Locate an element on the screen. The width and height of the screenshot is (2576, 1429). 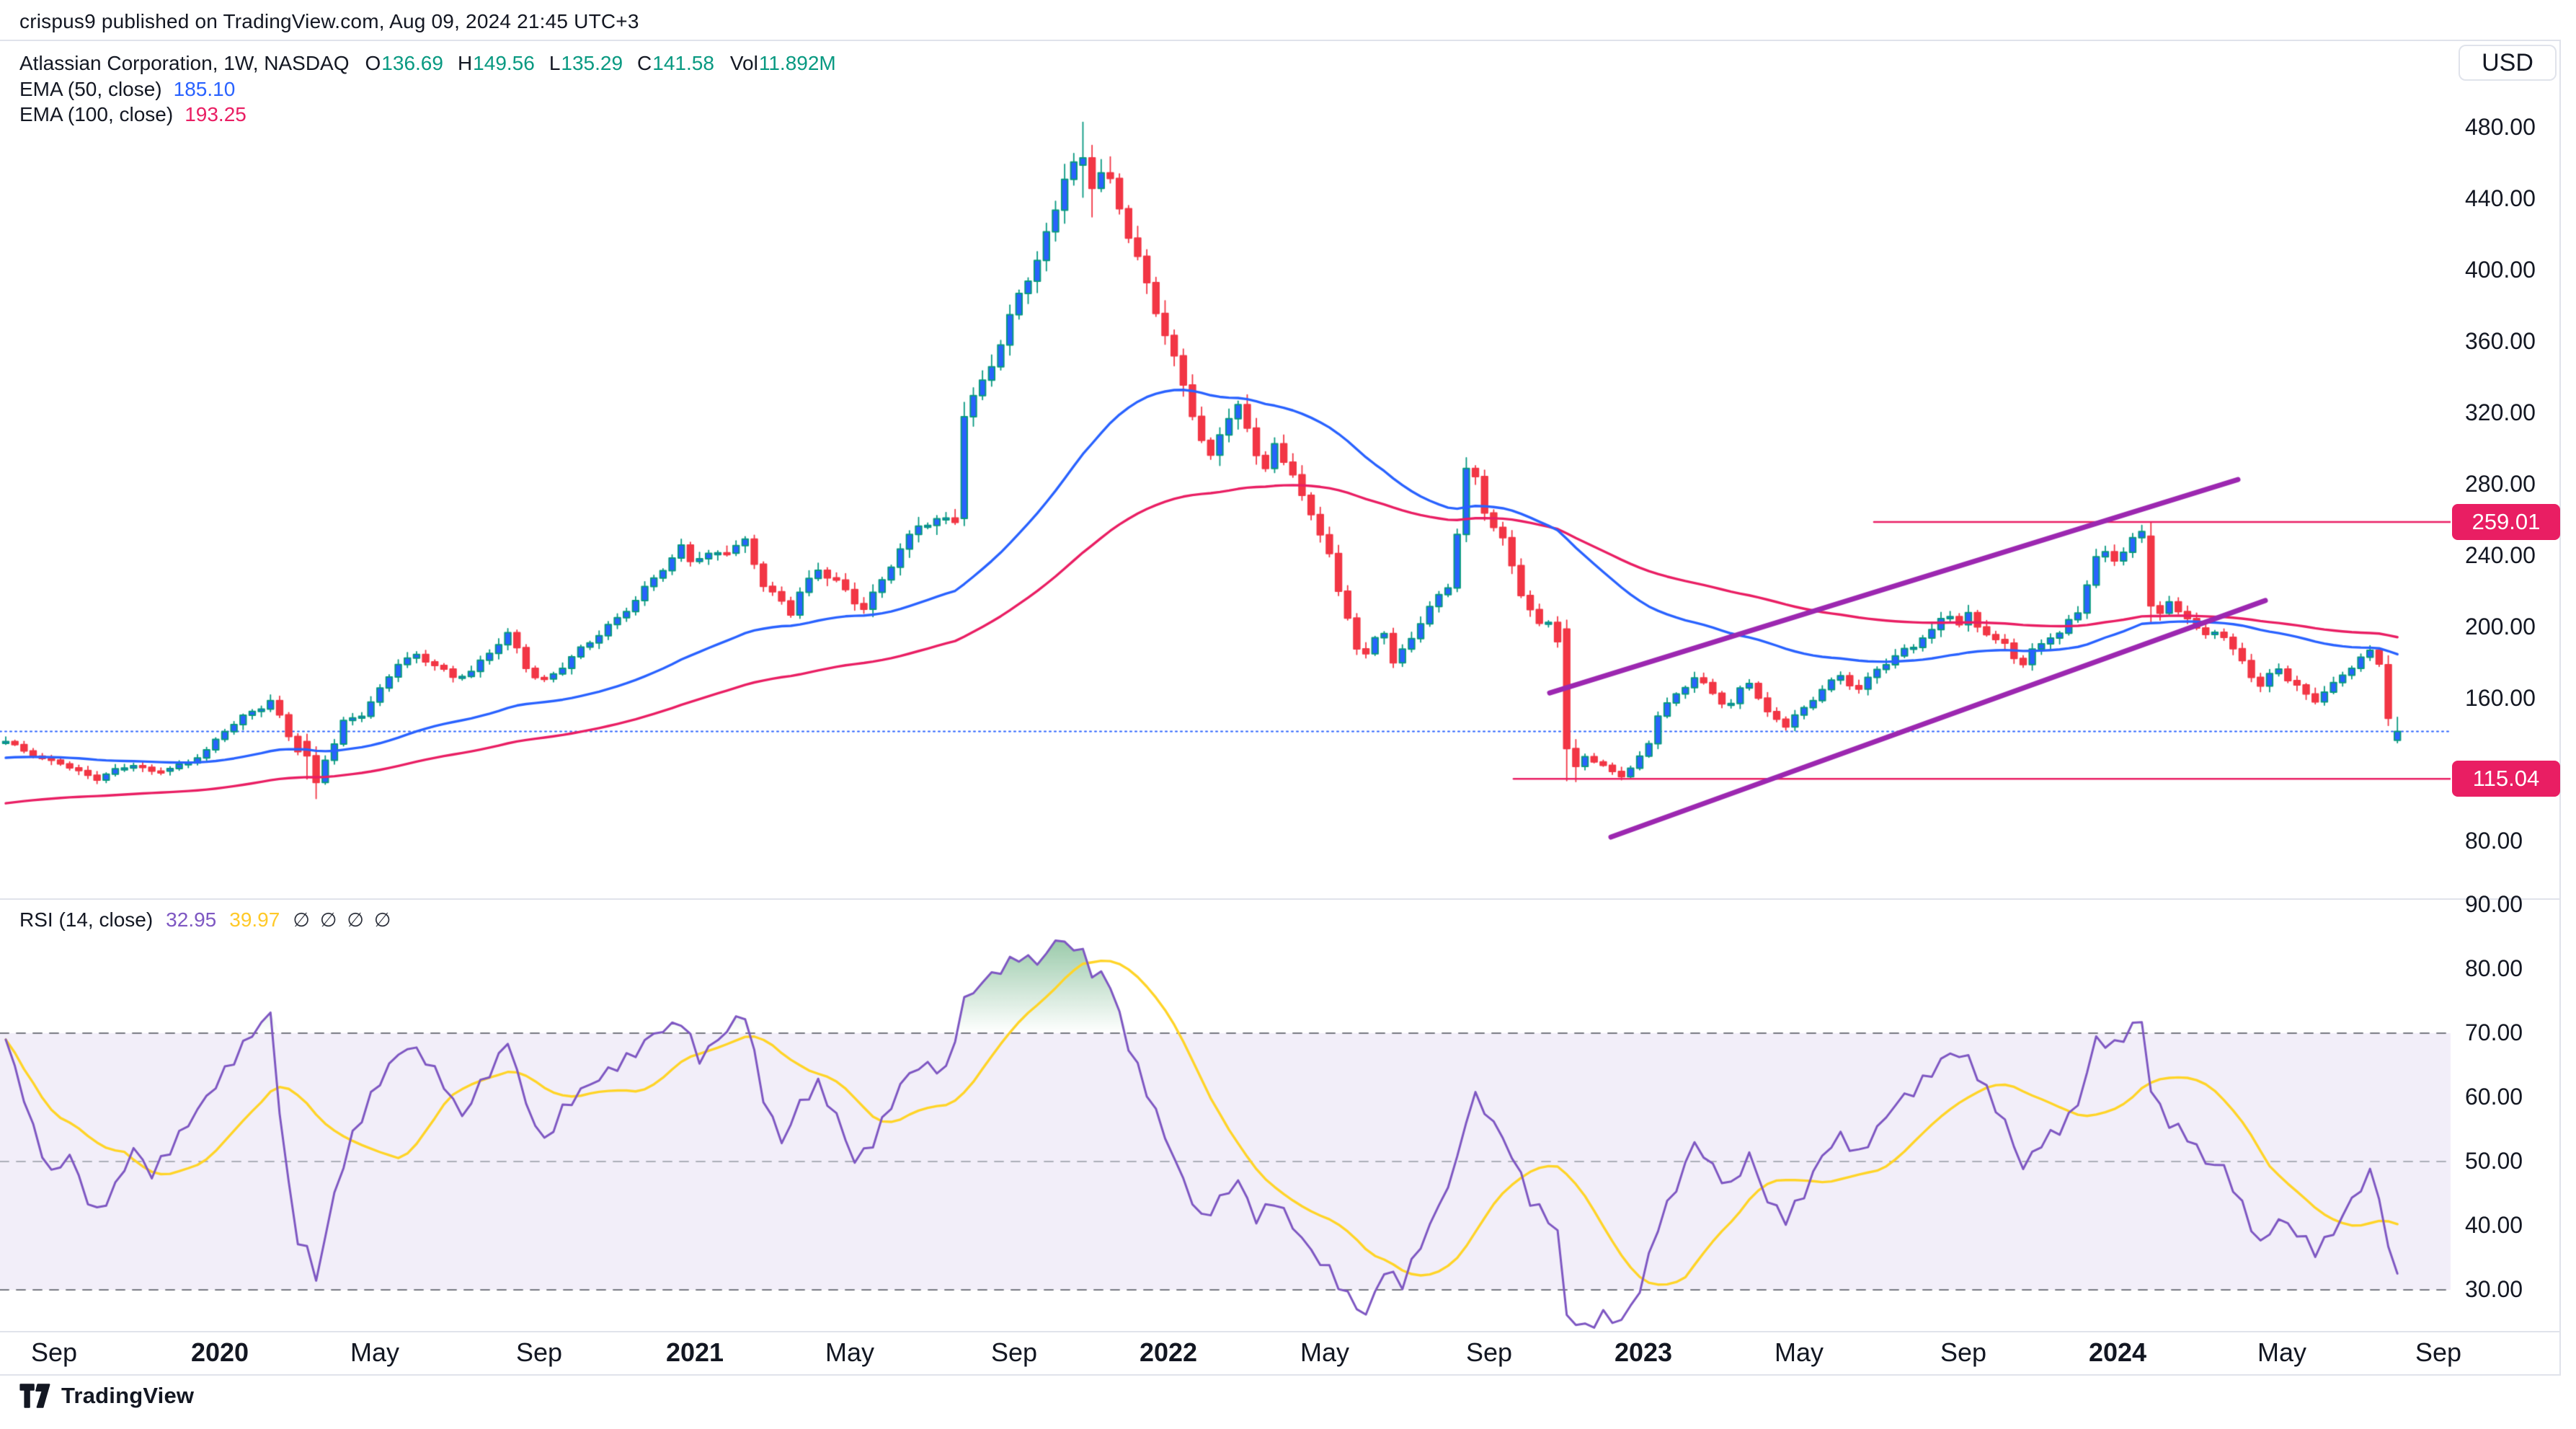
ema100-legend: EMA (100, close) 193.25 is located at coordinates (133, 115).